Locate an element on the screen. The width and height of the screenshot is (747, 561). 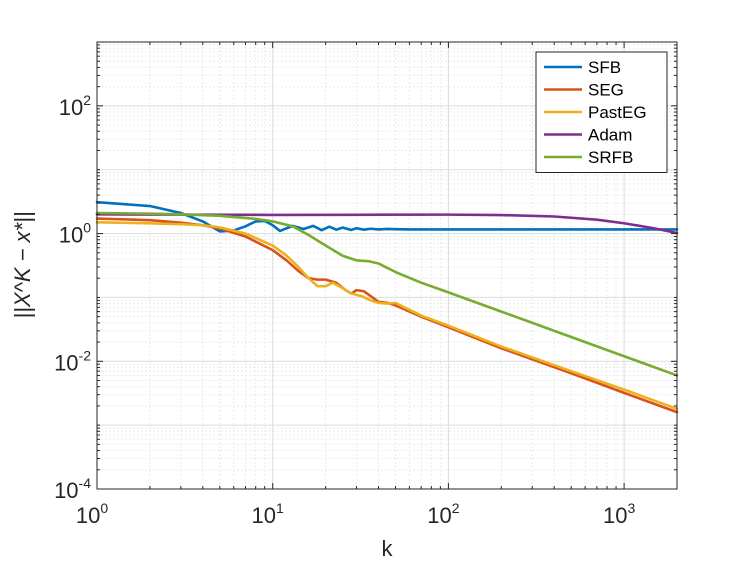
x-tick-exponent: 1 is located at coordinates (280, 508).